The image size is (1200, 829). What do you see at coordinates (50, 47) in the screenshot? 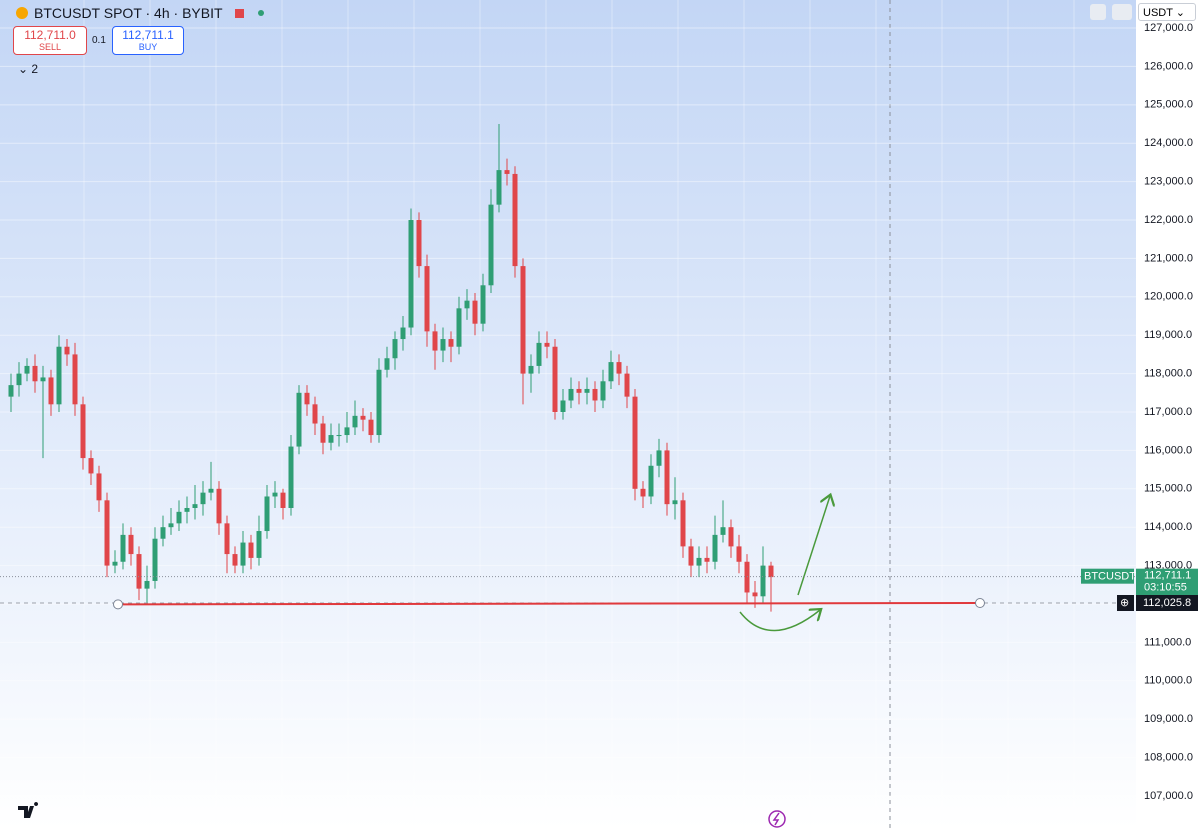
I see `sell-label: SELL` at bounding box center [50, 47].